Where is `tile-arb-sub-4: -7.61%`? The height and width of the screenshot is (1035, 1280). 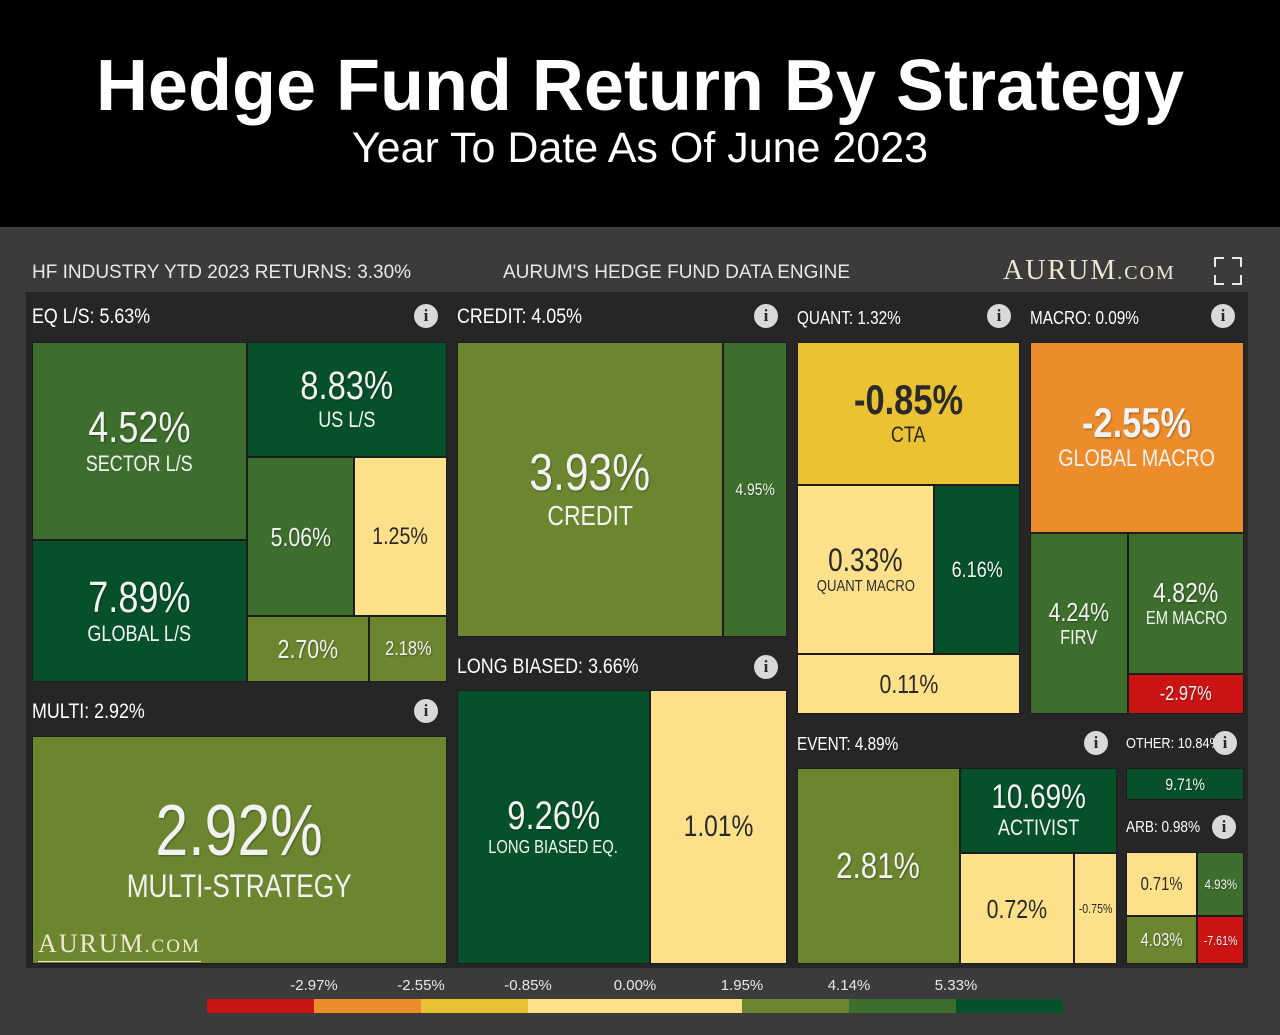
tile-arb-sub-4: -7.61% is located at coordinates (1220, 940).